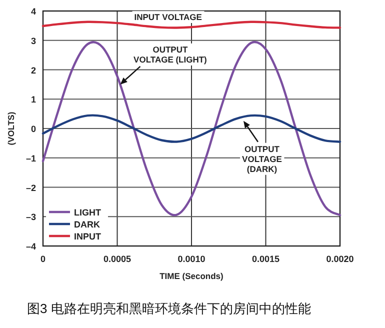 The image size is (385, 328). What do you see at coordinates (340, 259) in the screenshot?
I see `x-tick-label: 0.0020` at bounding box center [340, 259].